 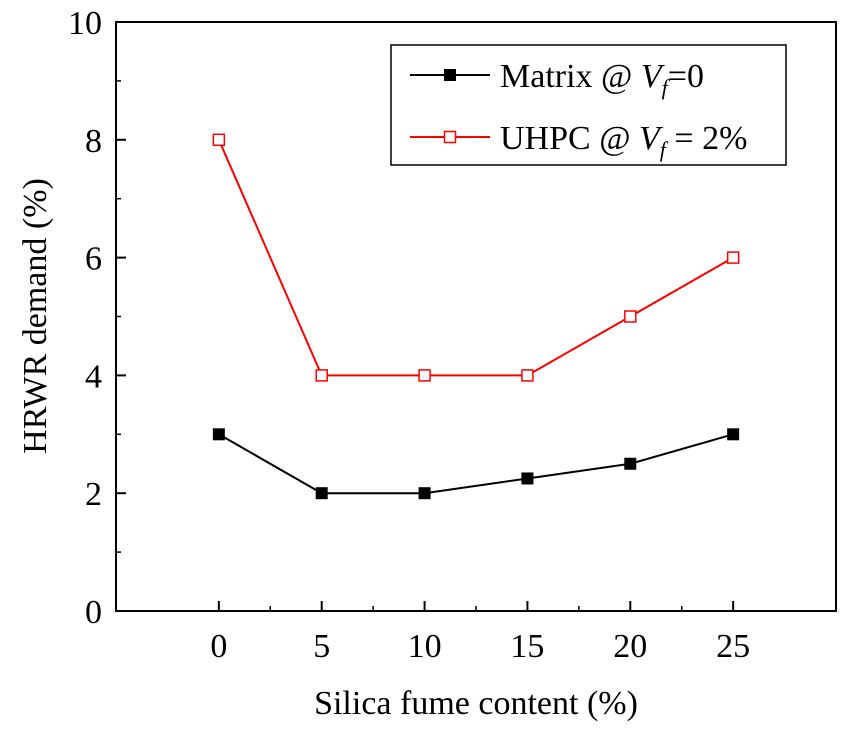 I want to click on legend-box, so click(x=588, y=105).